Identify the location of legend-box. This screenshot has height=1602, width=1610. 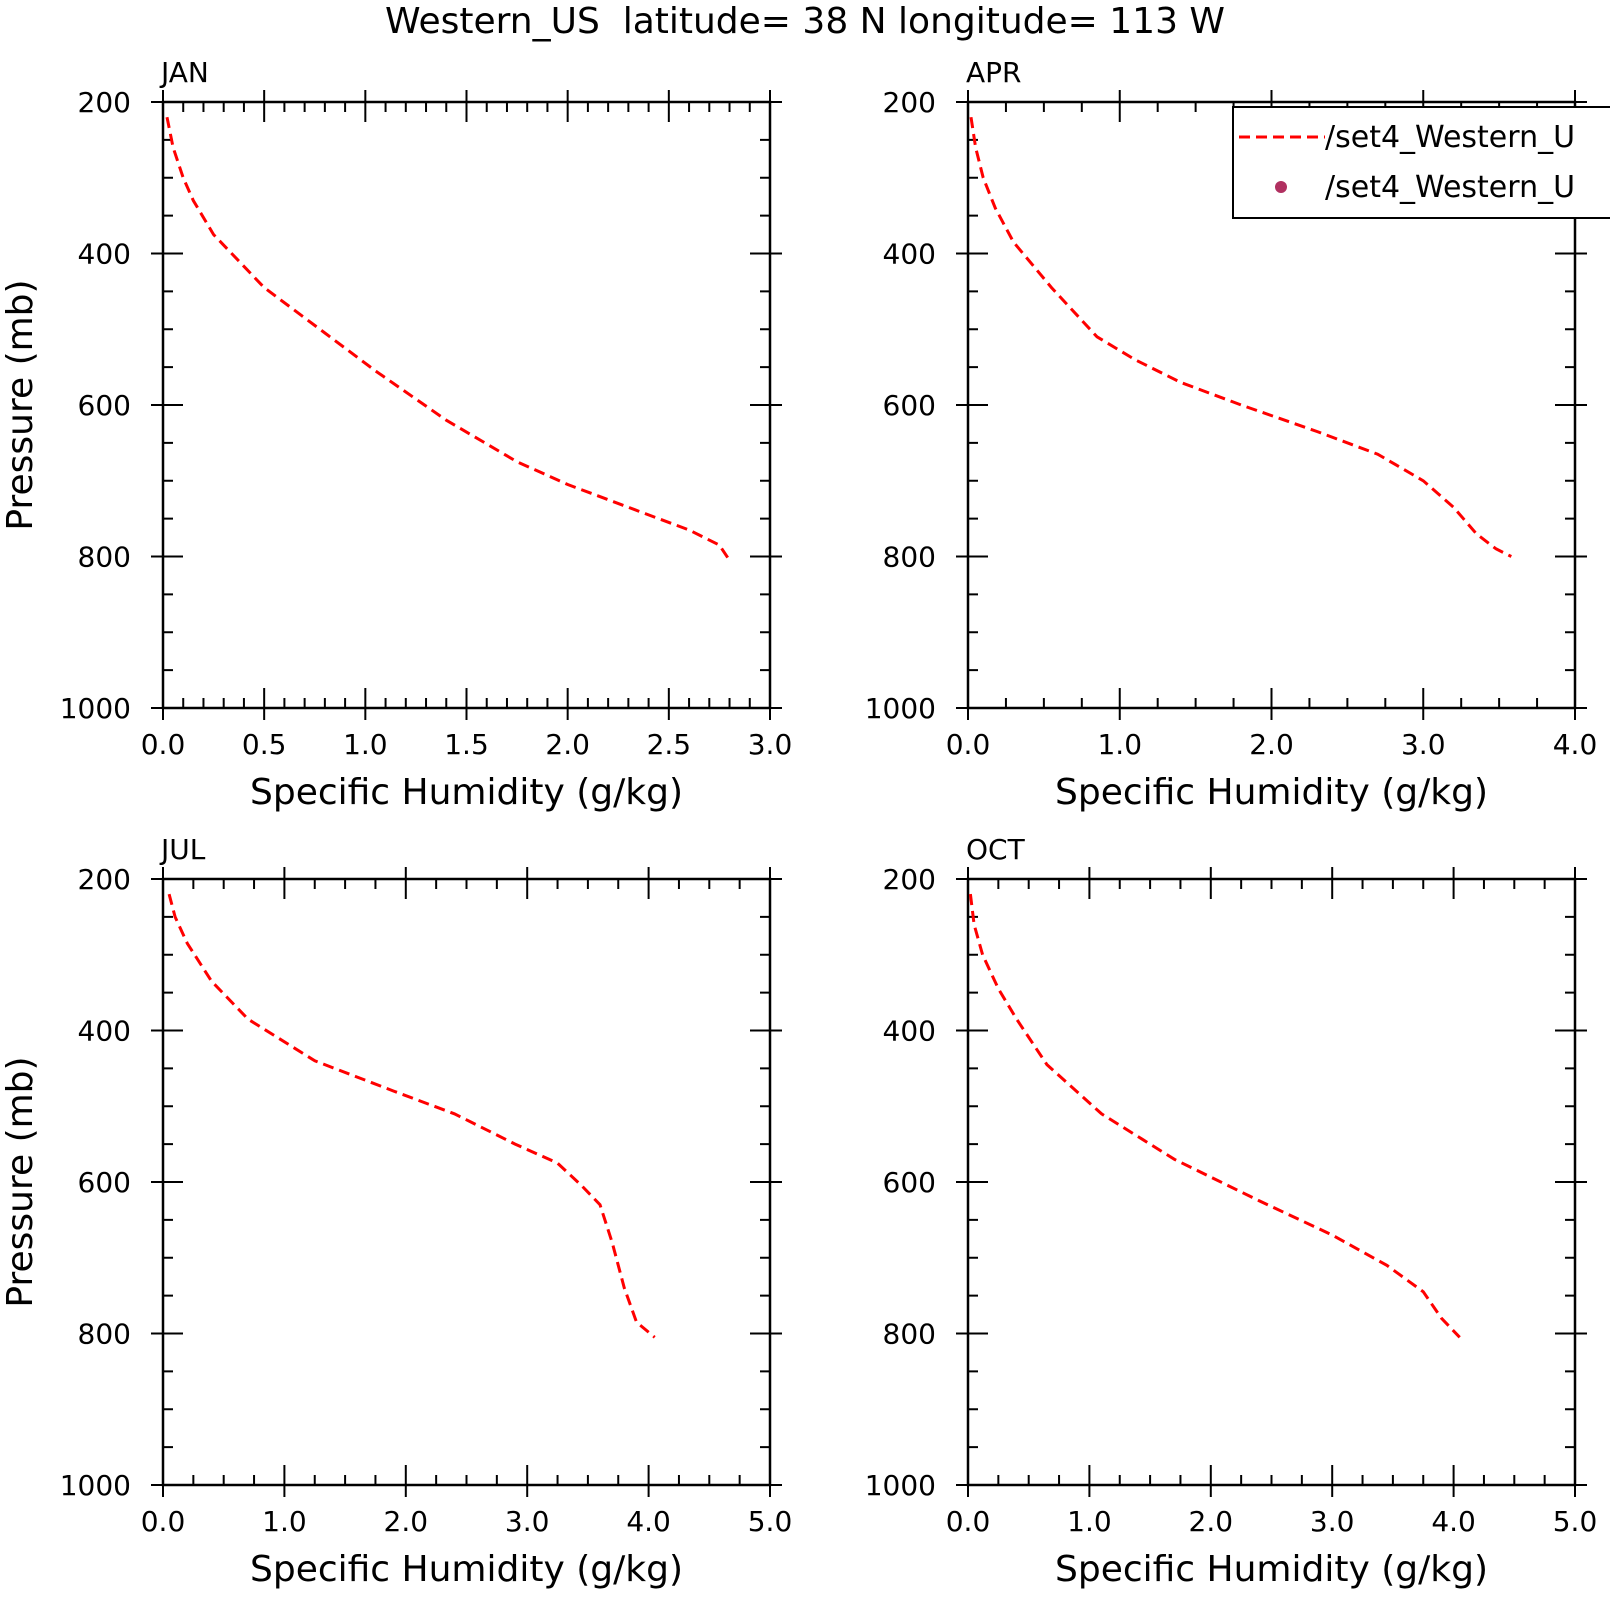
(1421, 162).